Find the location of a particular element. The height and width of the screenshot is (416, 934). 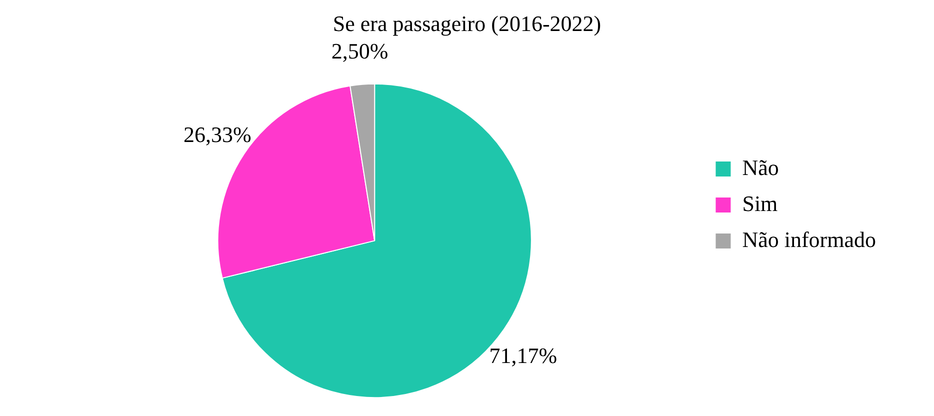

data-label: 26,33% is located at coordinates (217, 134).